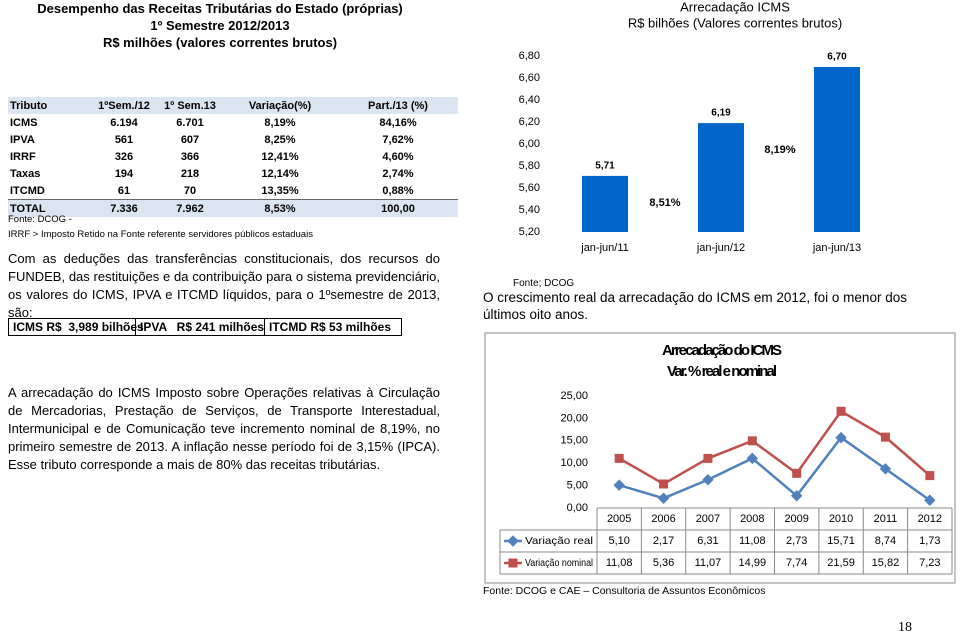  What do you see at coordinates (752, 519) in the screenshot?
I see `x-tick-label: 2008` at bounding box center [752, 519].